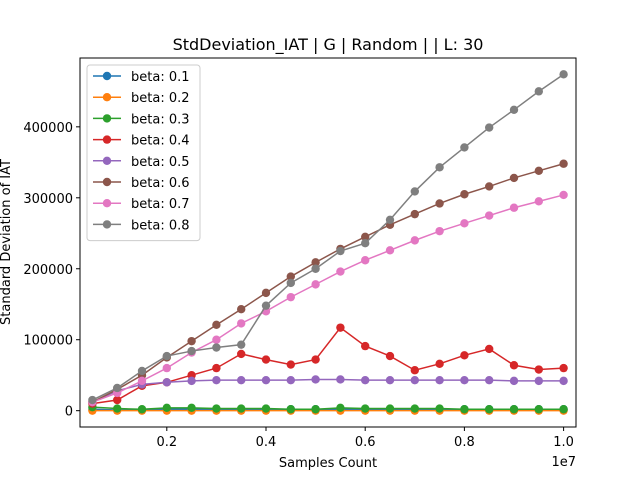 The image size is (640, 480). I want to click on x-tick-label: 0.2, so click(166, 442).